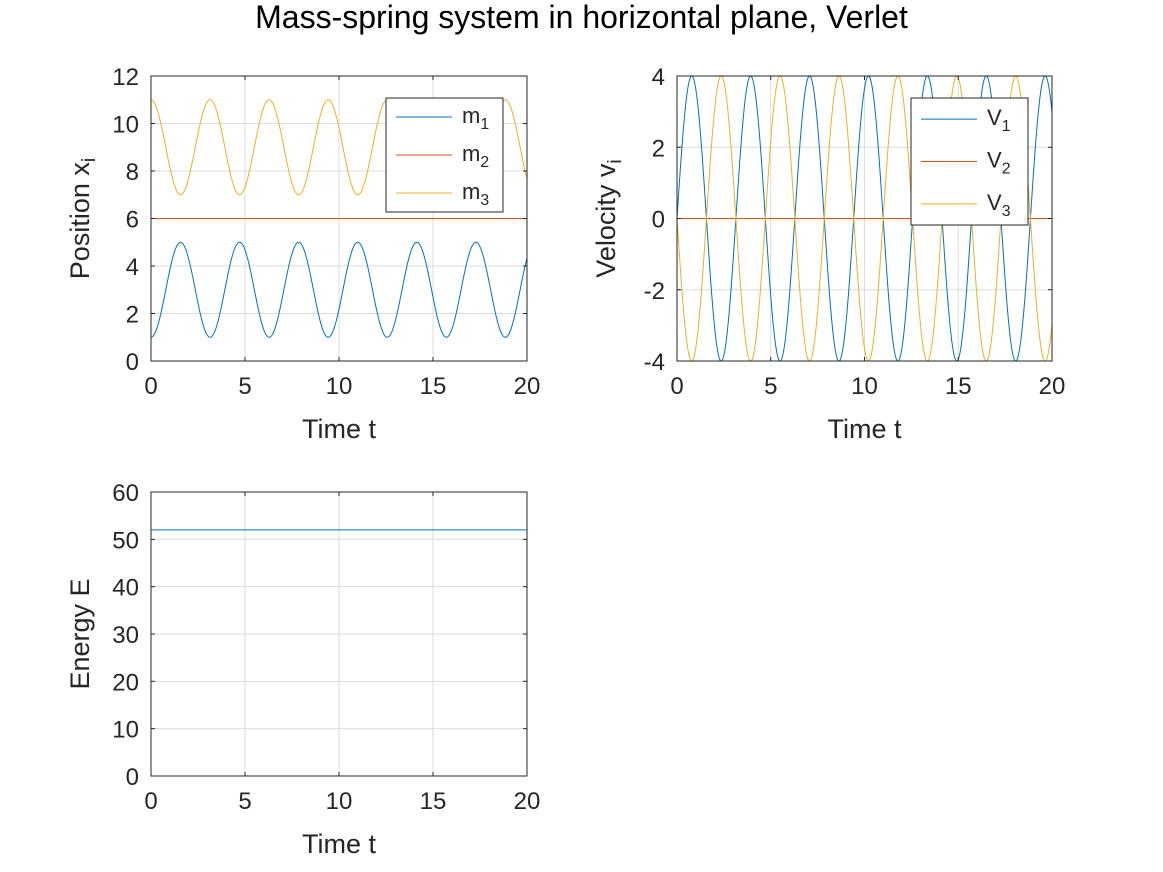  Describe the element at coordinates (125, 493) in the screenshot. I see `y-tick-label: 60` at that location.